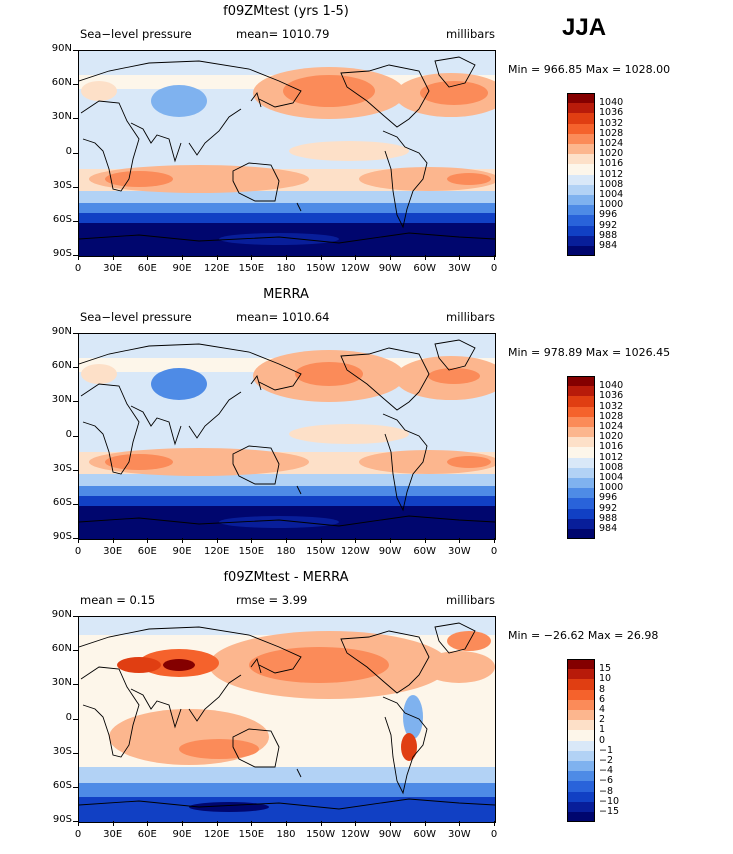 The image size is (733, 854). What do you see at coordinates (611, 447) in the screenshot?
I see `colorbar-label: 1016` at bounding box center [611, 447].